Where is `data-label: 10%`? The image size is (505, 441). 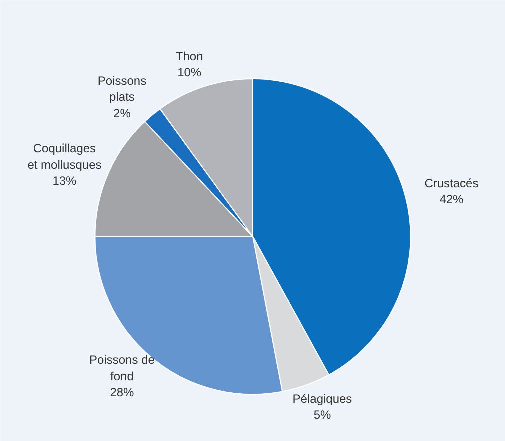
data-label: 10% is located at coordinates (190, 73).